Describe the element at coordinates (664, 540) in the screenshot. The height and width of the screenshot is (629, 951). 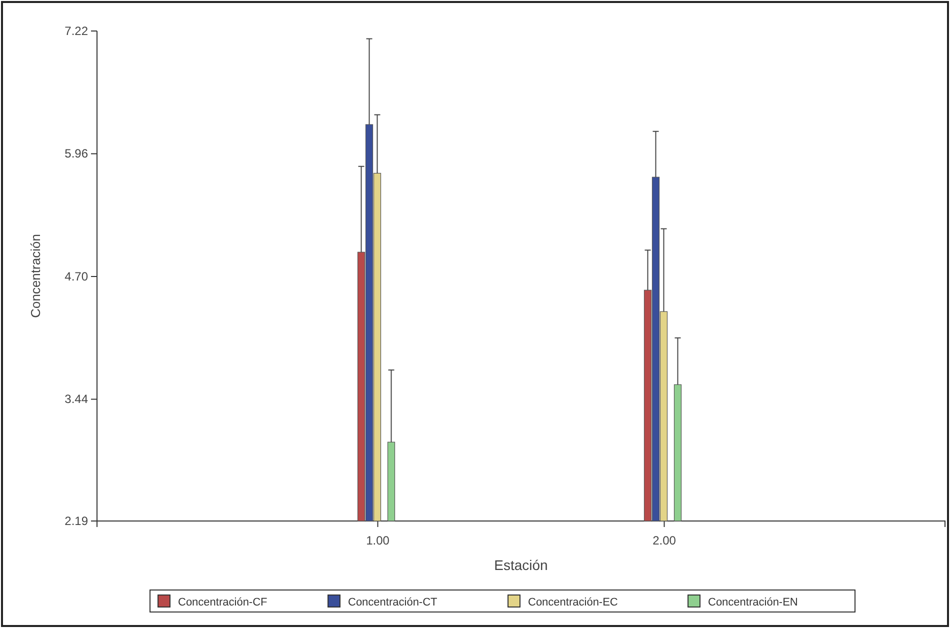
I see `x-tick-label: 2.00` at that location.